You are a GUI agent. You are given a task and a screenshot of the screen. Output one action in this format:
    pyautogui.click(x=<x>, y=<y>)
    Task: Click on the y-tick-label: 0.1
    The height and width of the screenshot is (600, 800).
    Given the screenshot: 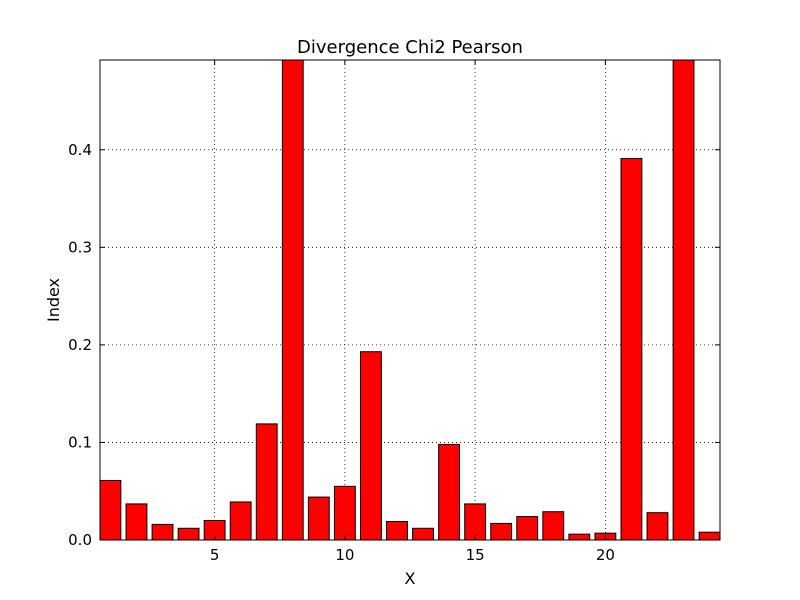 What is the action you would take?
    pyautogui.click(x=80, y=442)
    